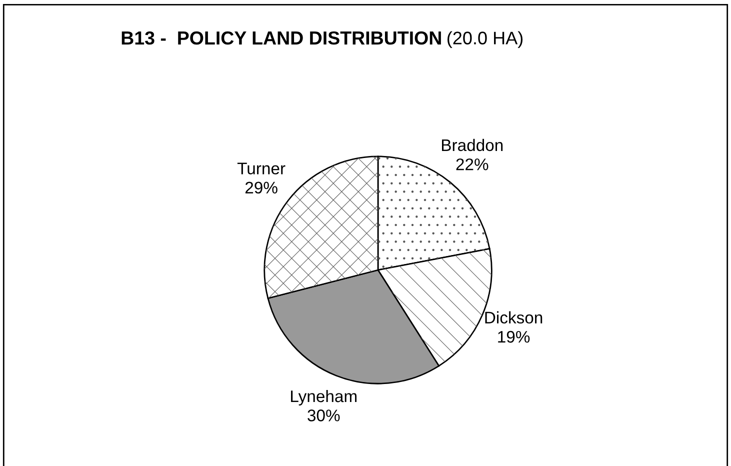 The image size is (731, 466). I want to click on data-label: 19%, so click(514, 336).